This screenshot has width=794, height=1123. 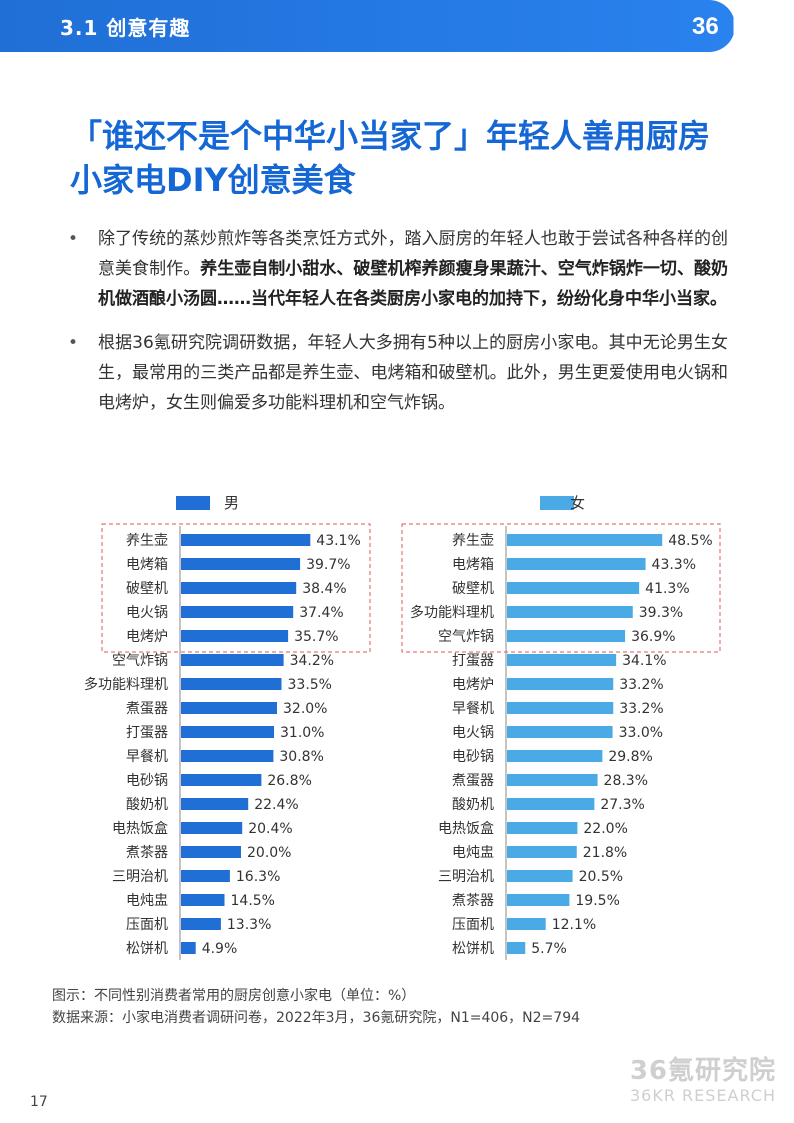 I want to click on value-label: 34.2%, so click(x=312, y=661).